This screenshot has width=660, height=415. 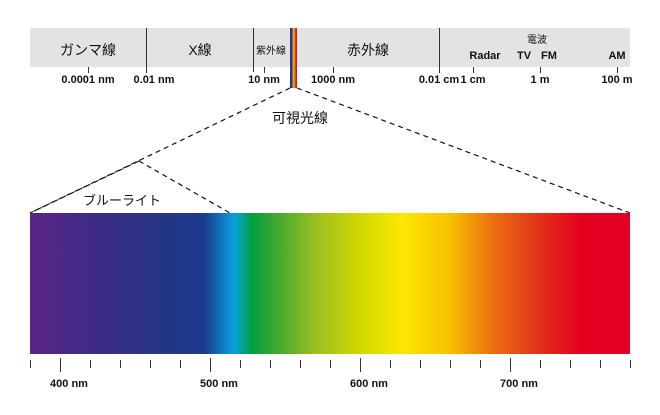 What do you see at coordinates (69, 384) in the screenshot?
I see `wavelength-label: 400 nm` at bounding box center [69, 384].